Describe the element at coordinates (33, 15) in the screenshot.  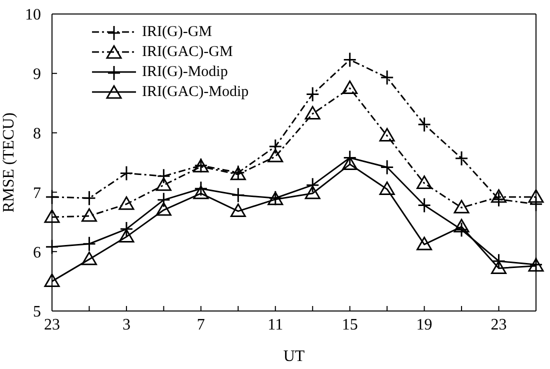
I see `y-tick-label: 10` at that location.